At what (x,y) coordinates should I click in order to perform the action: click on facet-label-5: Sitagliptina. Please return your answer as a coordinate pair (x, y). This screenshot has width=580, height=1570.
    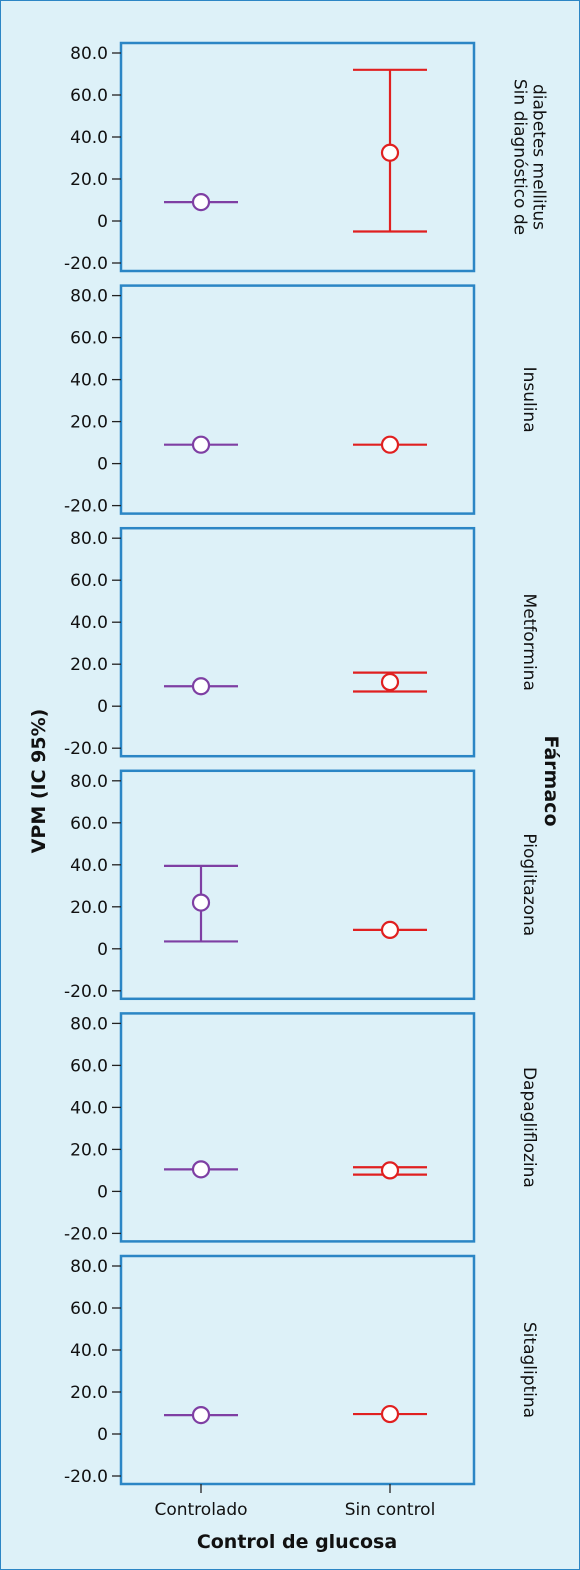
    Looking at the image, I should click on (529, 1370).